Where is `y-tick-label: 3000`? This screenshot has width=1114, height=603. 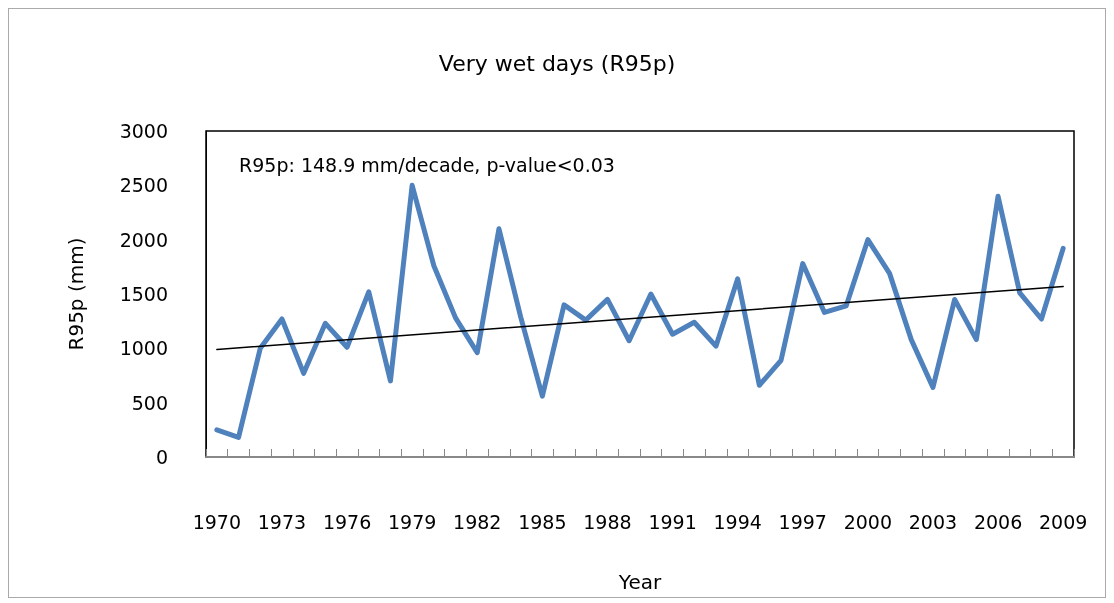
y-tick-label: 3000 is located at coordinates (143, 131).